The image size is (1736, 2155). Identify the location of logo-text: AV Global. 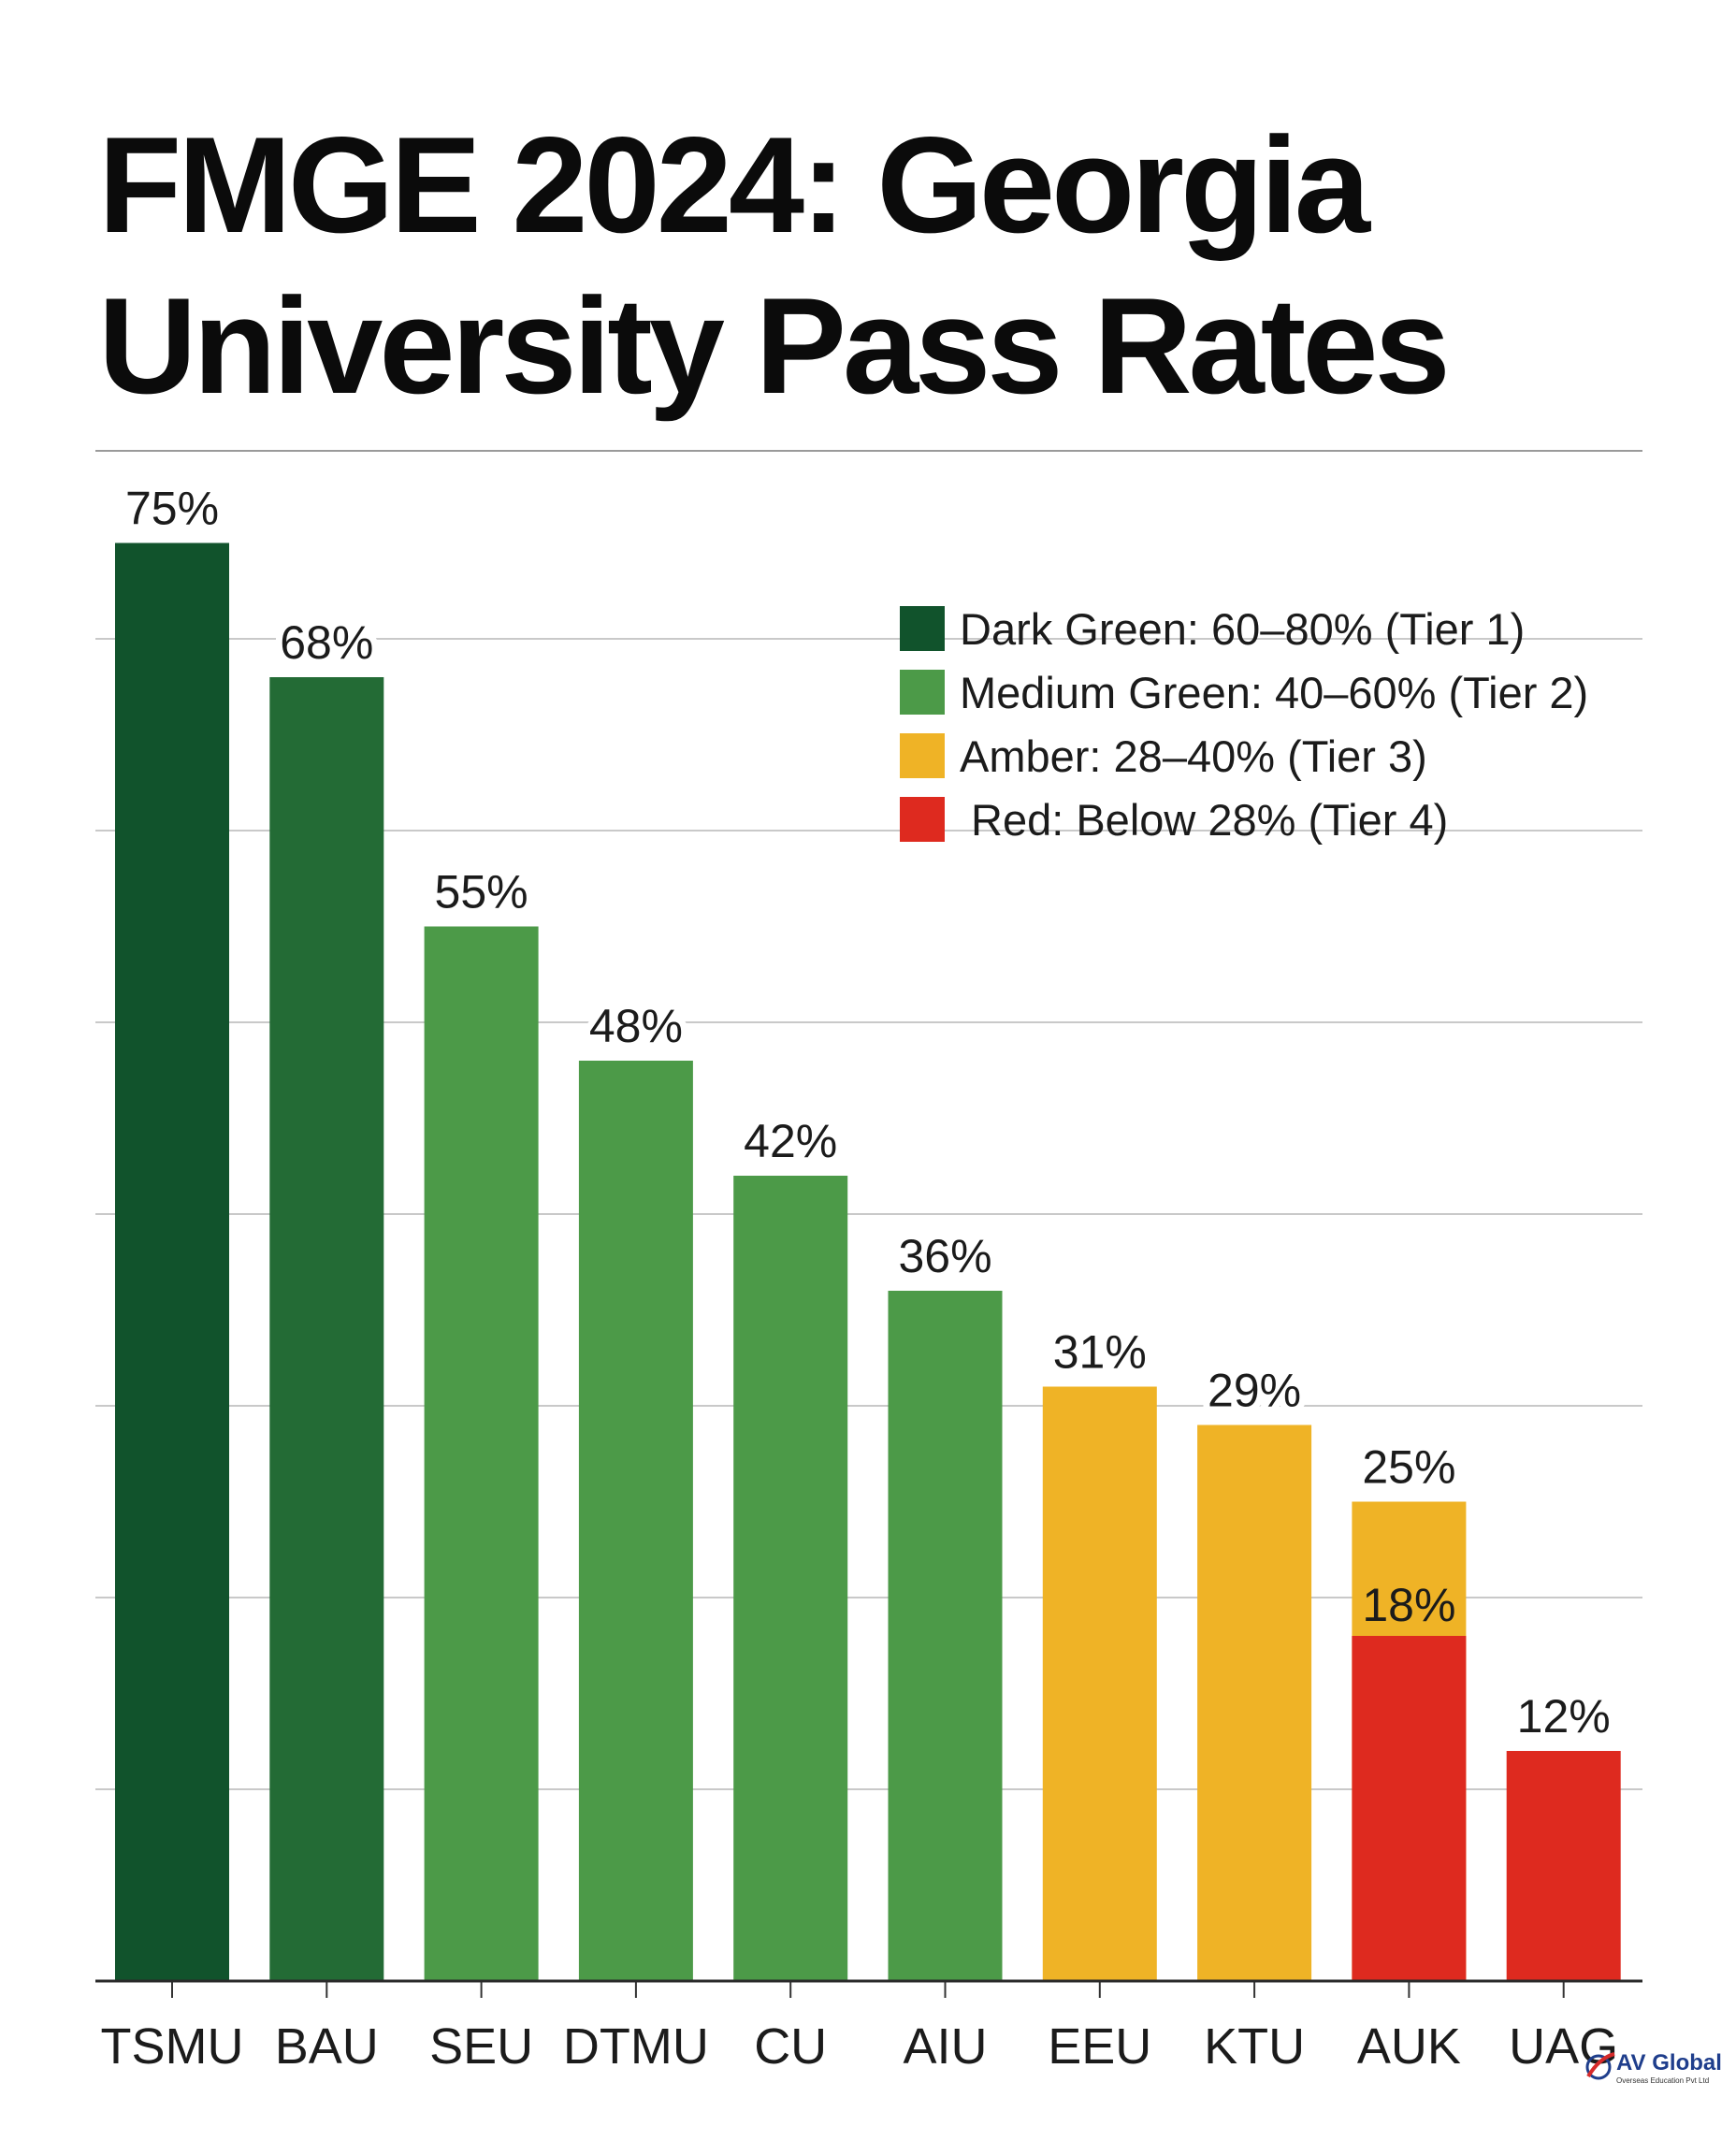
(1669, 2063).